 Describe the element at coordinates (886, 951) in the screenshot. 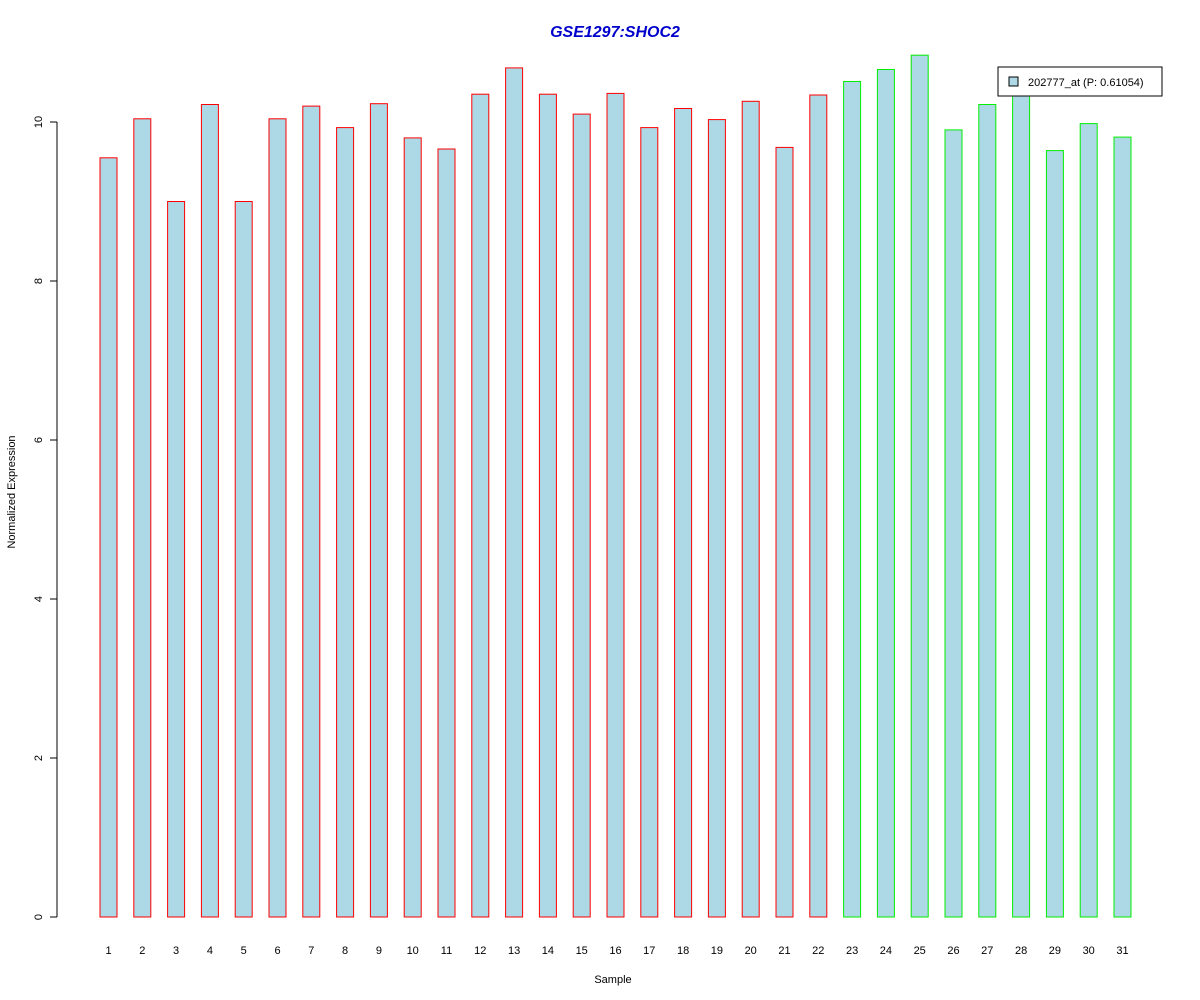

I see `x-tick-label: 24` at that location.